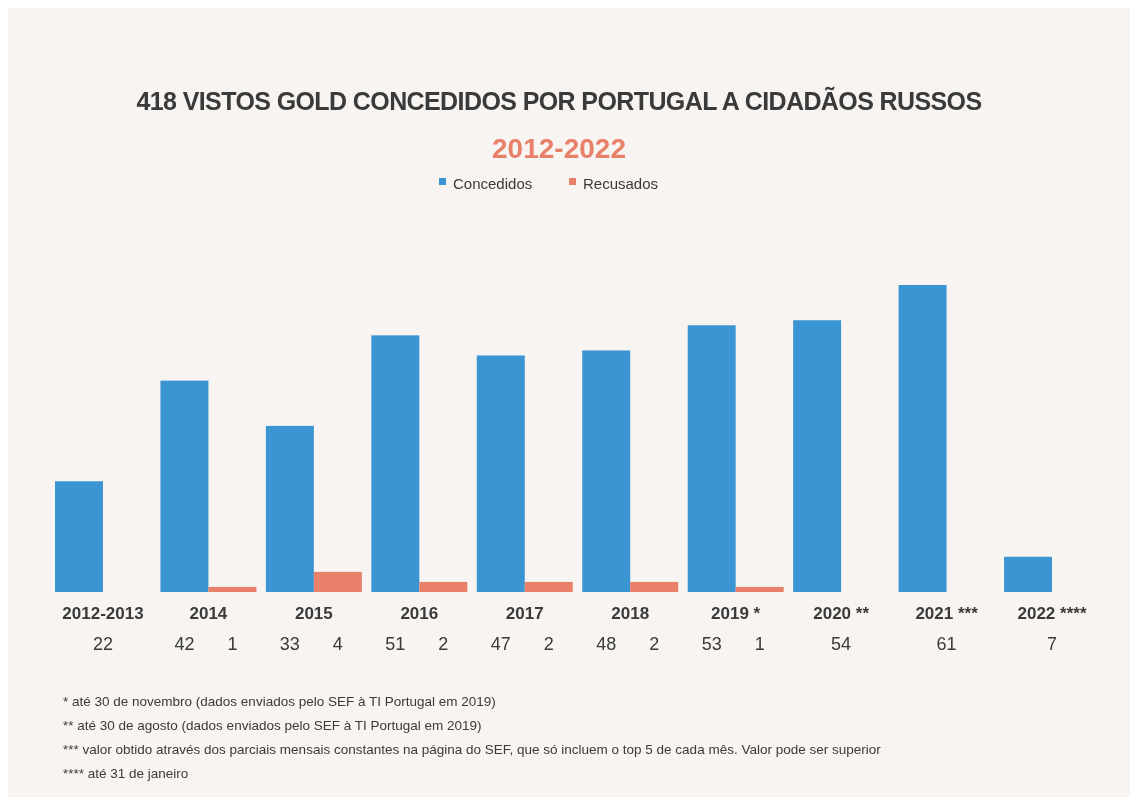 This screenshot has height=805, width=1138. I want to click on data-label: 42, so click(184, 644).